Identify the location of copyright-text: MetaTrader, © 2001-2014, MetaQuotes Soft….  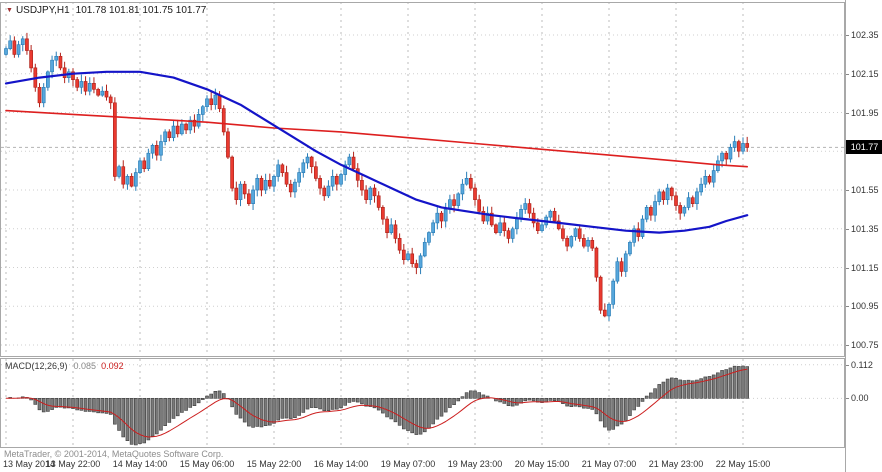
(114, 454).